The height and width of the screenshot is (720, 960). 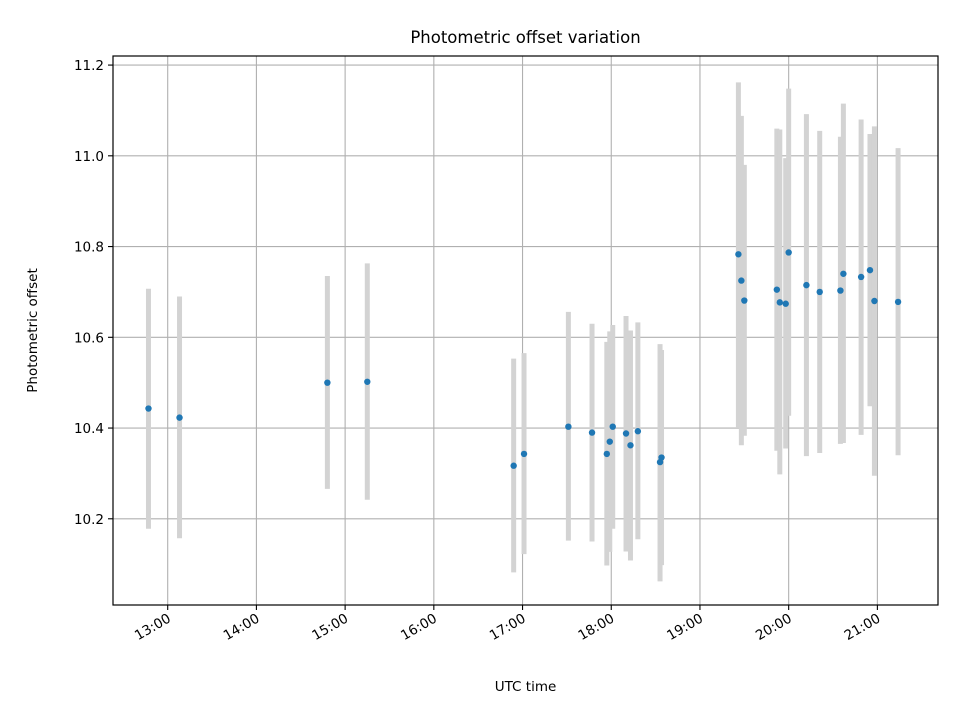 What do you see at coordinates (525, 37) in the screenshot?
I see `chart-title: Photometric offset variation` at bounding box center [525, 37].